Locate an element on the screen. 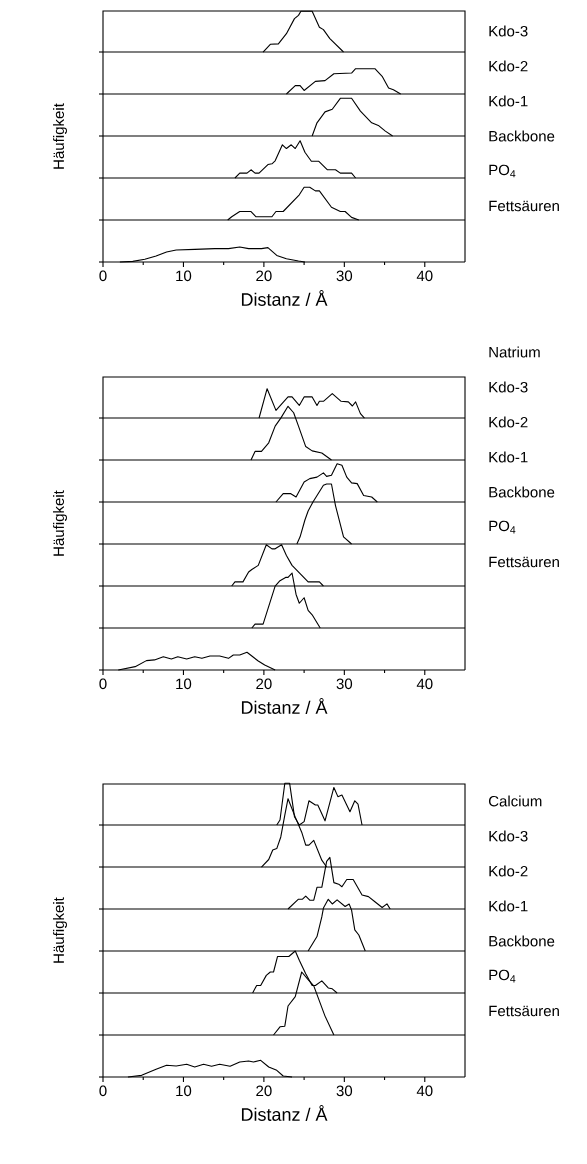 The width and height of the screenshot is (587, 1164). text: Natrium is located at coordinates (514, 352).